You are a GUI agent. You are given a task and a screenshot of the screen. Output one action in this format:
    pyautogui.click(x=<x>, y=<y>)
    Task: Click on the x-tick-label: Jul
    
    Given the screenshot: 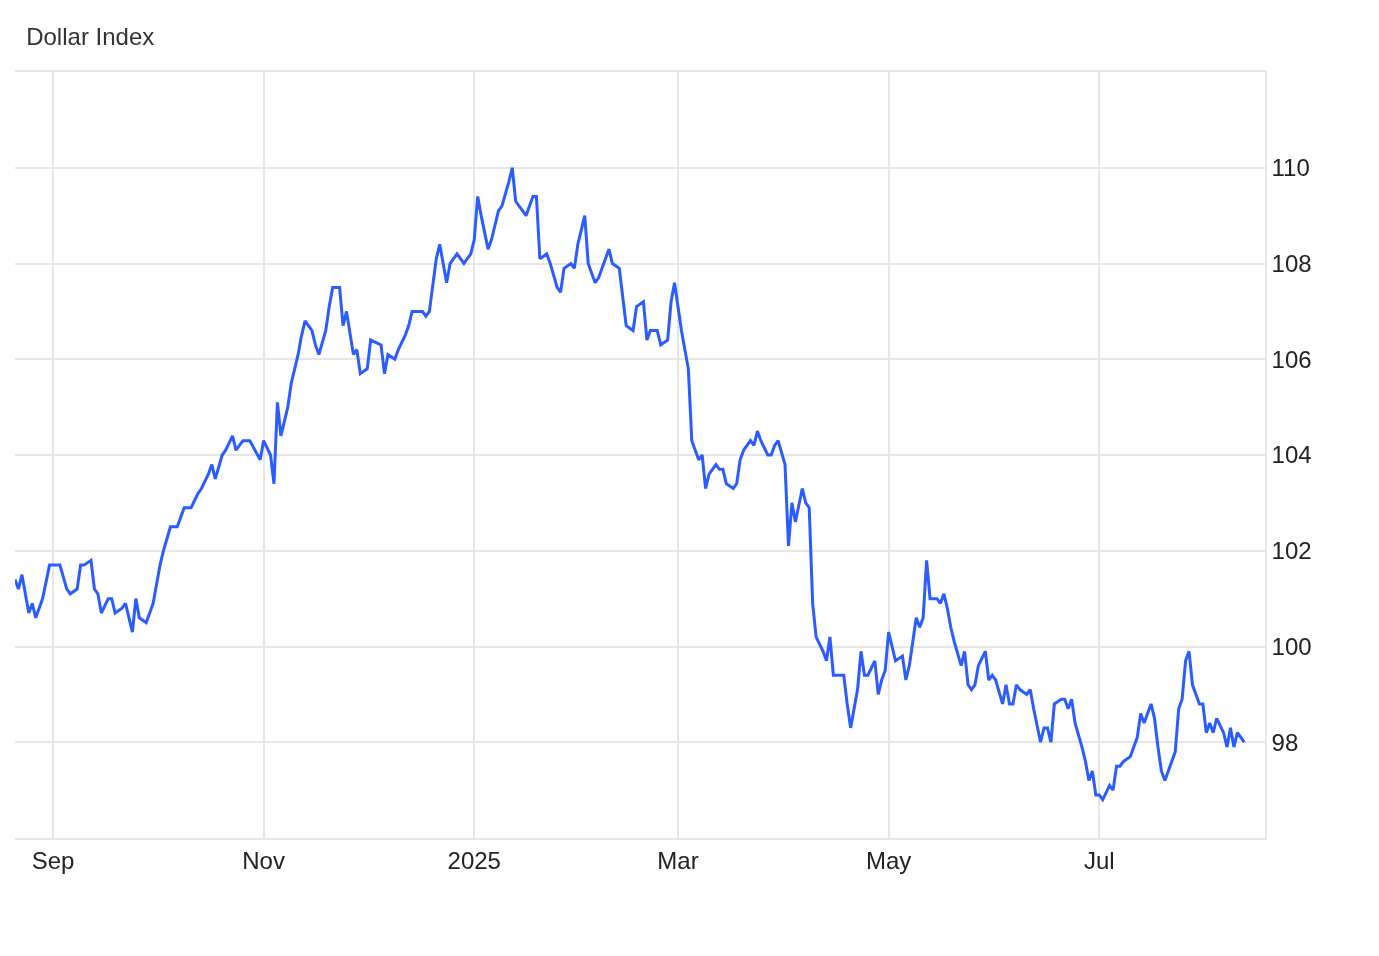 What is the action you would take?
    pyautogui.click(x=1099, y=860)
    